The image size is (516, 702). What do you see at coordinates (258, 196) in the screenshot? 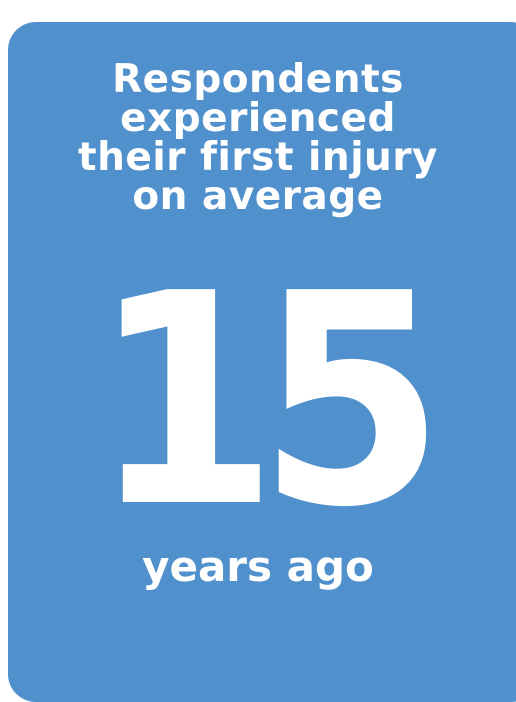
I see `headline-line-4: on average` at bounding box center [258, 196].